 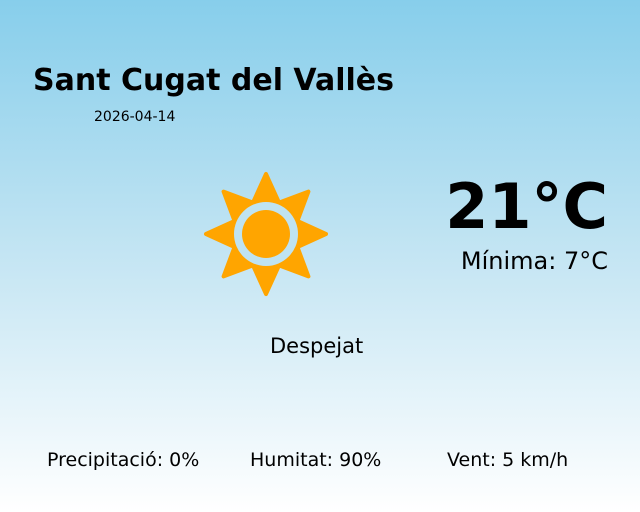 What do you see at coordinates (317, 346) in the screenshot?
I see `weather-condition: Despejat` at bounding box center [317, 346].